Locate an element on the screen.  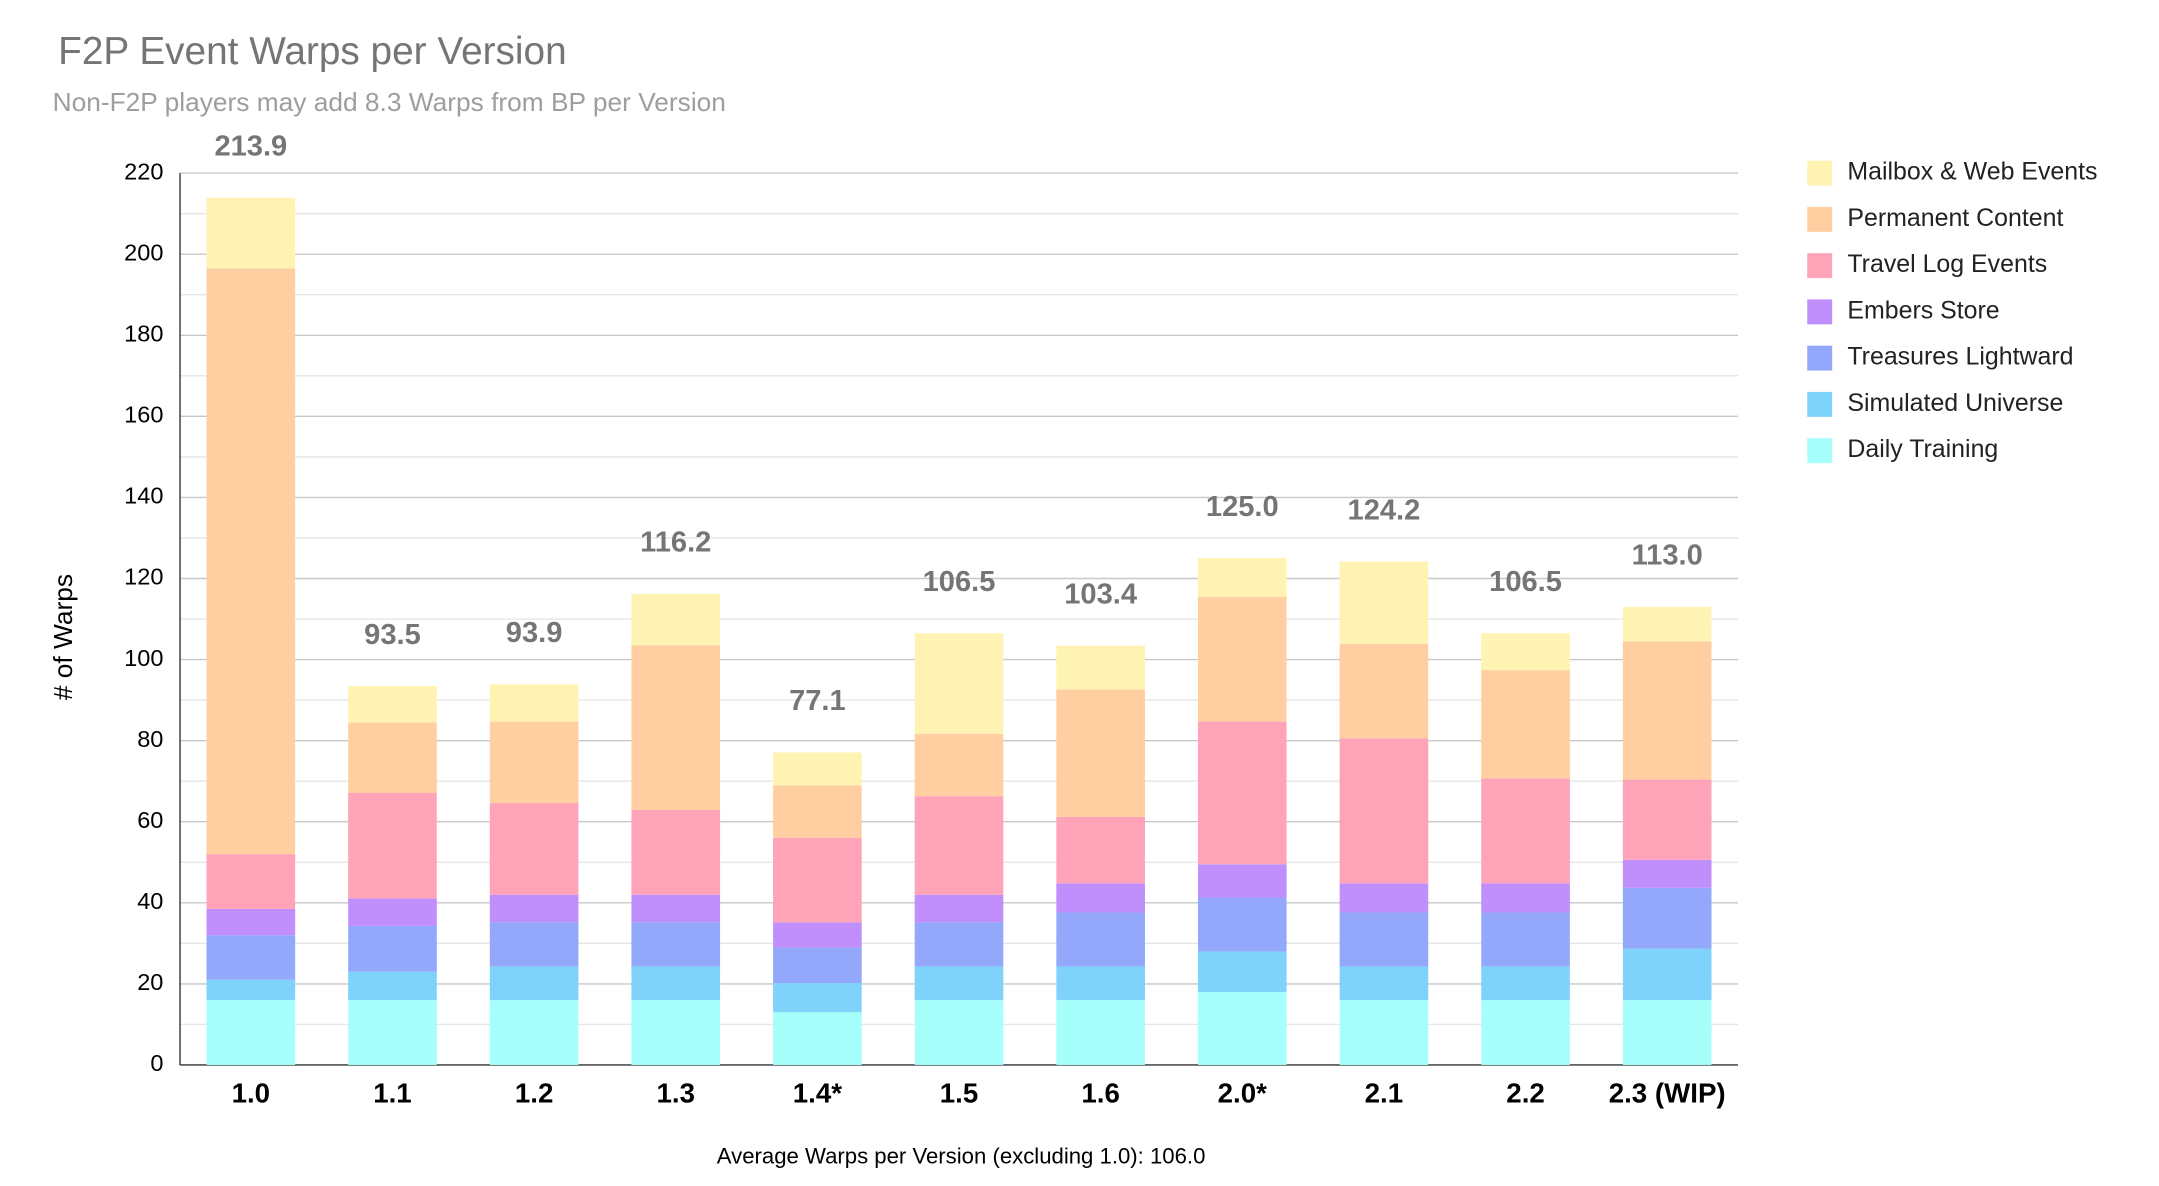
x-tick-label: 2.0* is located at coordinates (1242, 1093).